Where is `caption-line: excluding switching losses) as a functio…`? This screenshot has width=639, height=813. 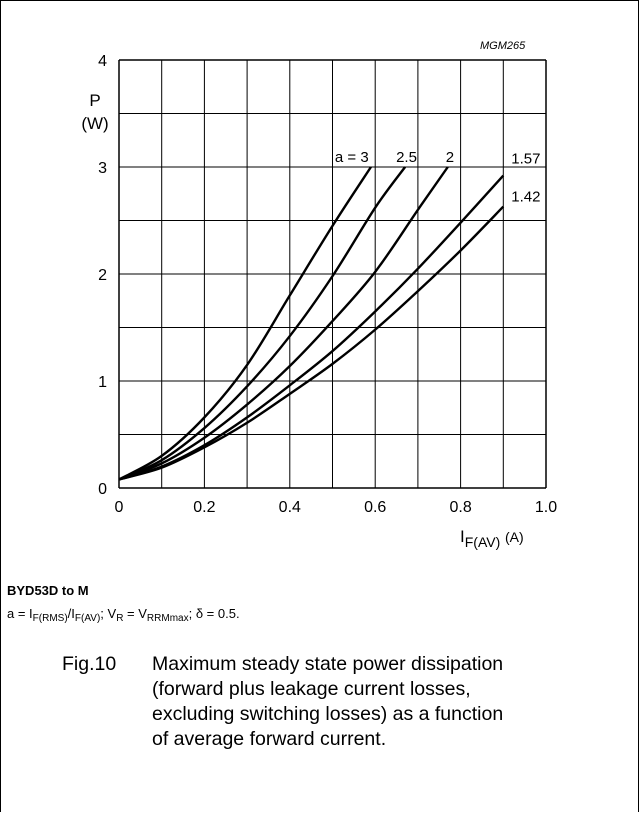 caption-line: excluding switching losses) as a functio… is located at coordinates (328, 714).